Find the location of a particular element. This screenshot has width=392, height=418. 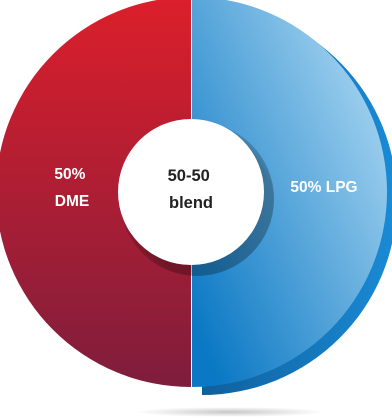

dme-slice-label: 50% DME is located at coordinates (71, 188).